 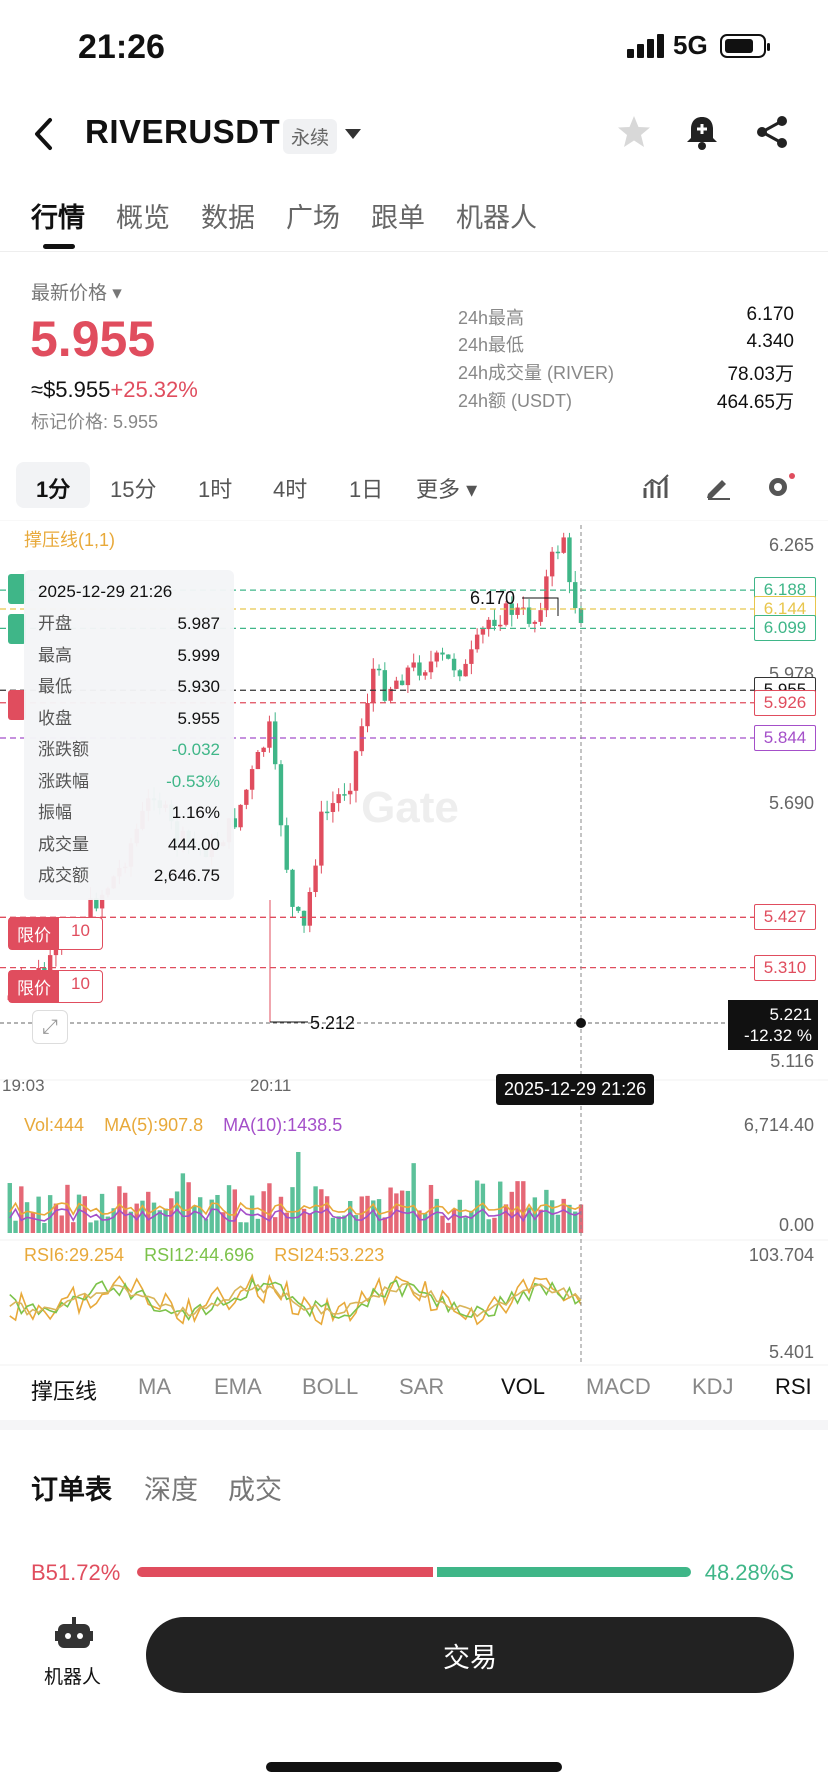 I want to click on star-icon, so click(x=634, y=132).